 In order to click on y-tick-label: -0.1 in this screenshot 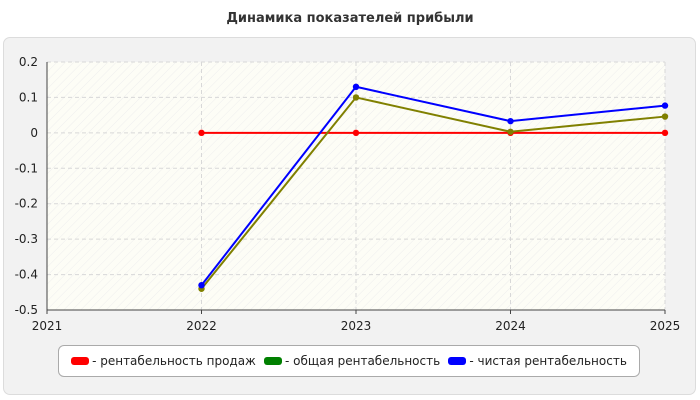, I will do `click(26, 168)`.